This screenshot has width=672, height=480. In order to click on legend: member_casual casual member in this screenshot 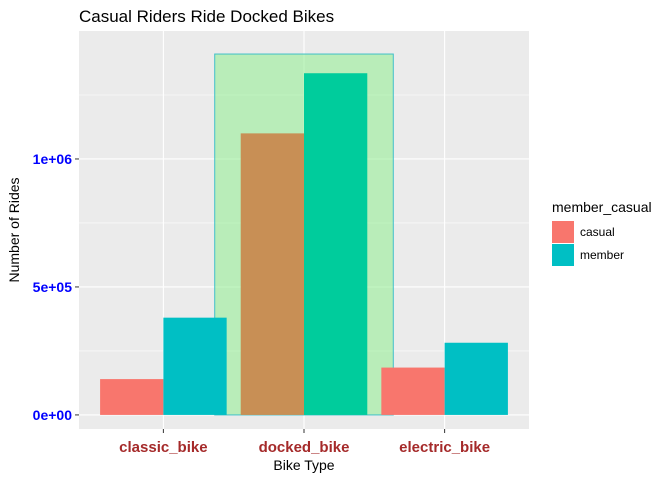, I will do `click(602, 232)`.